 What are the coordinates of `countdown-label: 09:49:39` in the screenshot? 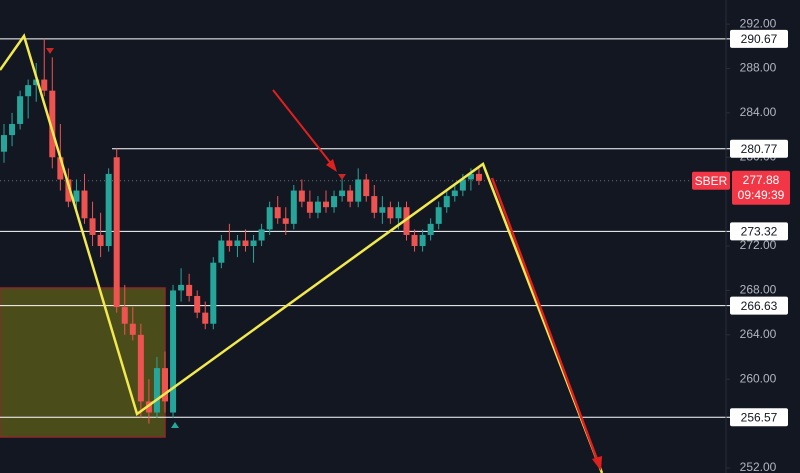 It's located at (761, 195).